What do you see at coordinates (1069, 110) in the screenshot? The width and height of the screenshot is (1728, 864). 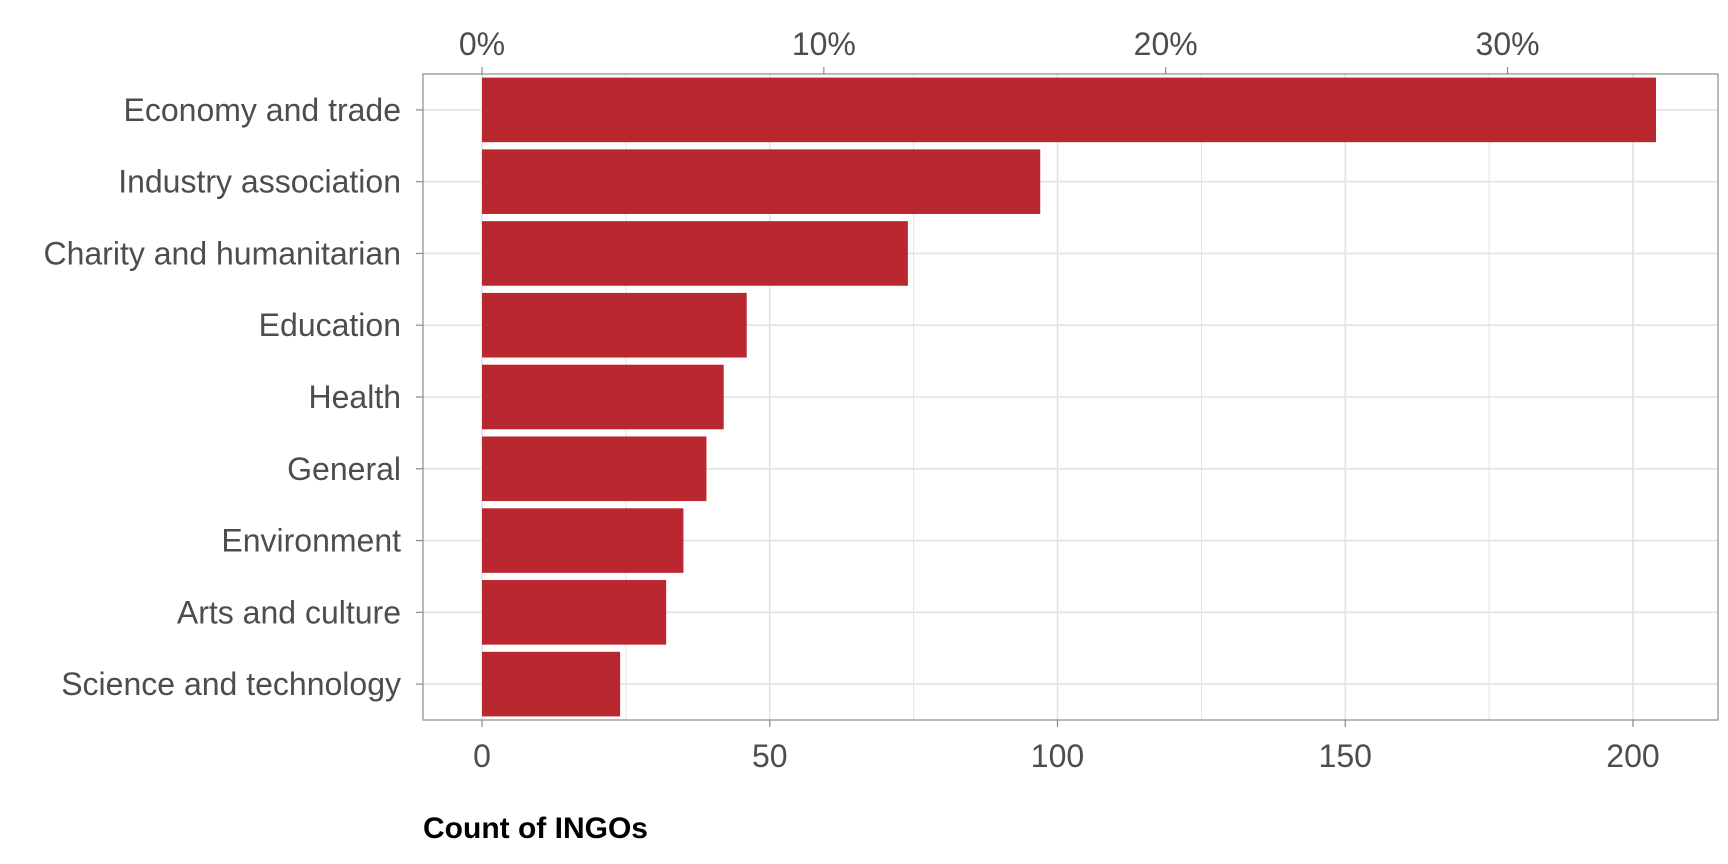 I see `bar-economy-and-trade` at bounding box center [1069, 110].